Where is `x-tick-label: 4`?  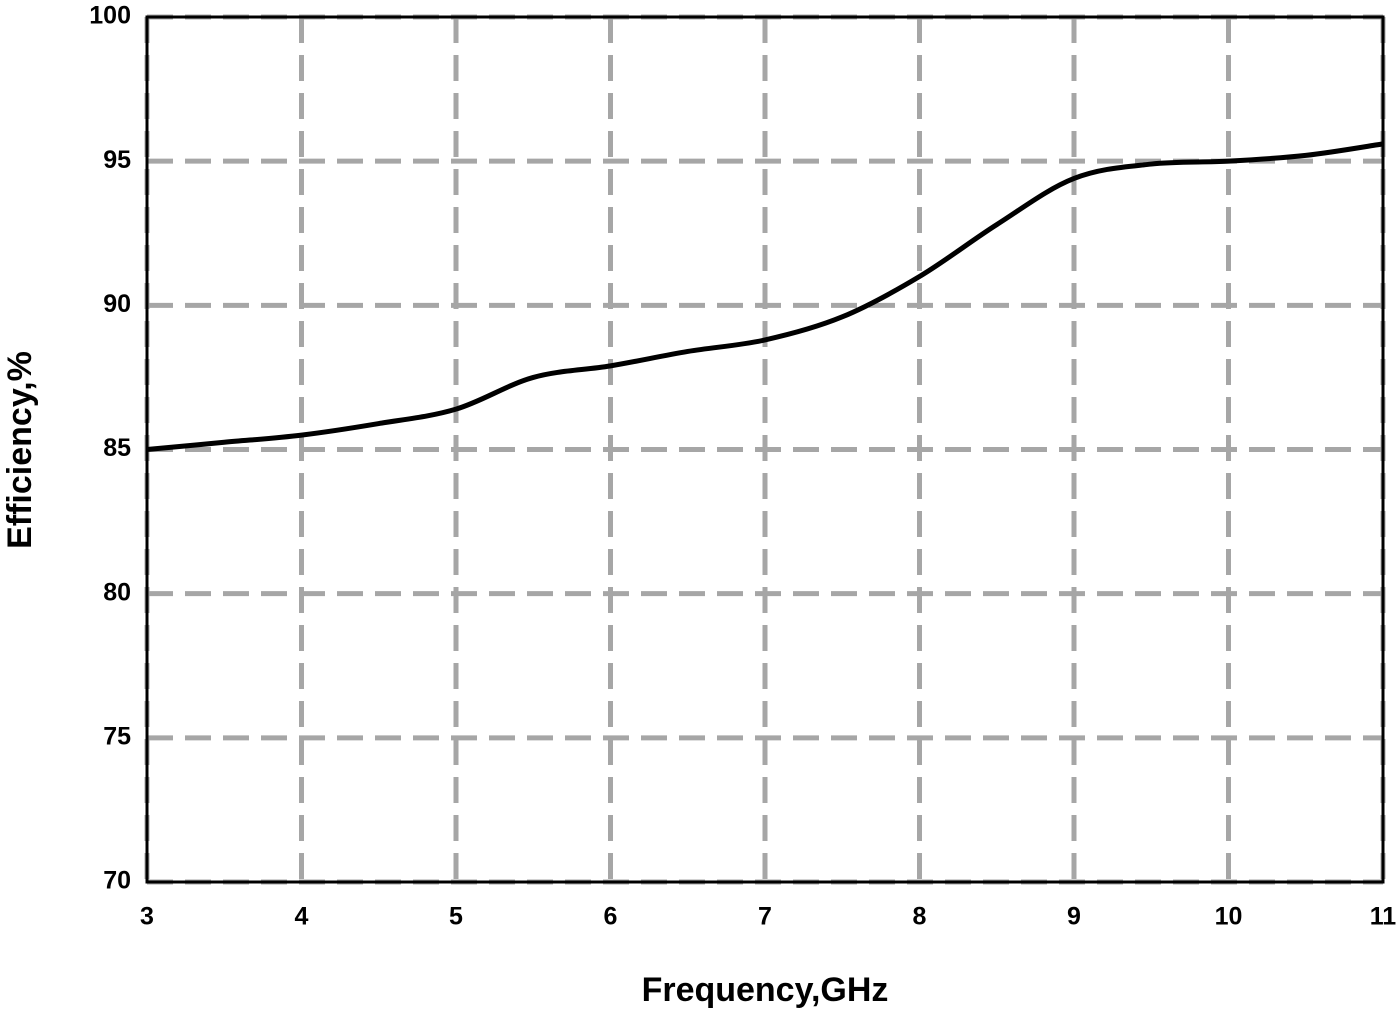 x-tick-label: 4 is located at coordinates (302, 917).